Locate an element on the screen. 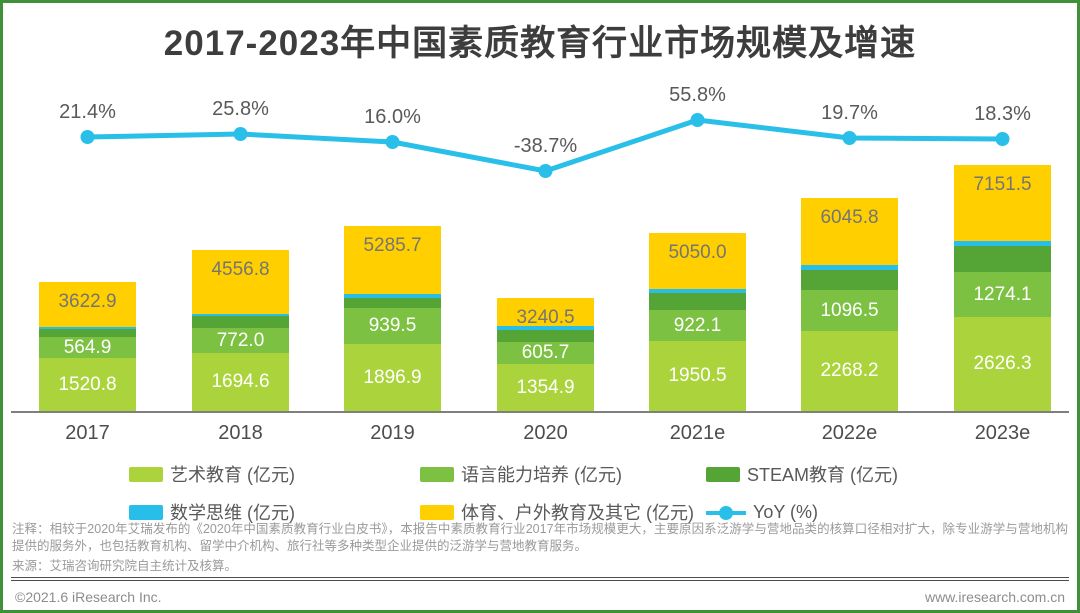  legend-item-sports: 体育、户外教育及其它 (亿元) is located at coordinates (563, 512).